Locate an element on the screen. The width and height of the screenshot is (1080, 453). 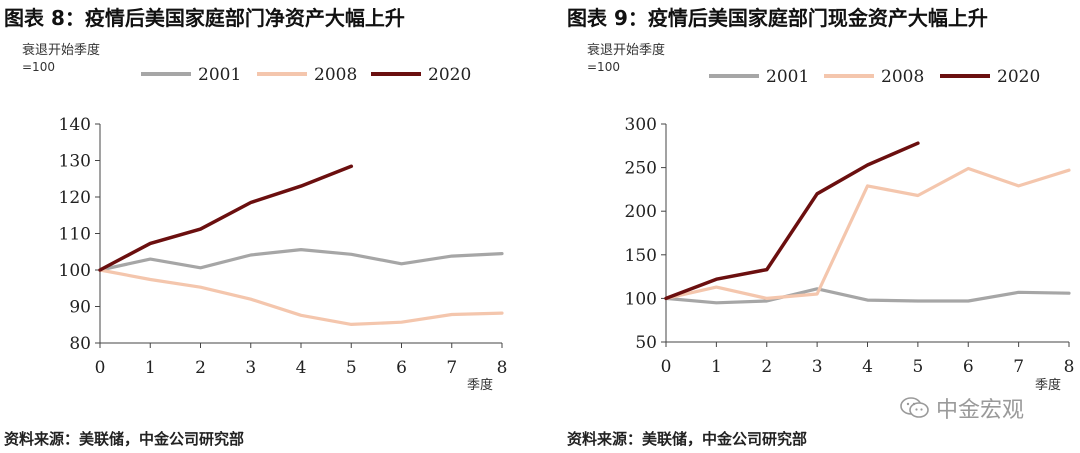
watermark: 中金宏观 is located at coordinates (962, 408).